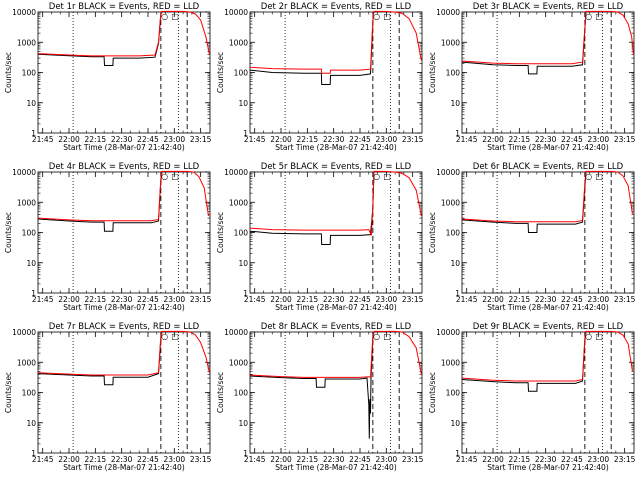  What do you see at coordinates (124, 167) in the screenshot?
I see `panel-title: Det 4r BLACK = Events, RED = LLD` at bounding box center [124, 167].